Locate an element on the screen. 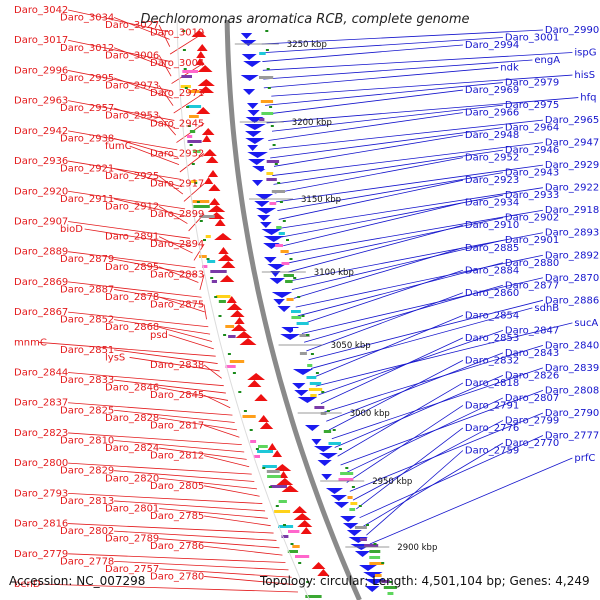 The image size is (600, 600). gene-label-forward: Daro_2932 is located at coordinates (177, 154).